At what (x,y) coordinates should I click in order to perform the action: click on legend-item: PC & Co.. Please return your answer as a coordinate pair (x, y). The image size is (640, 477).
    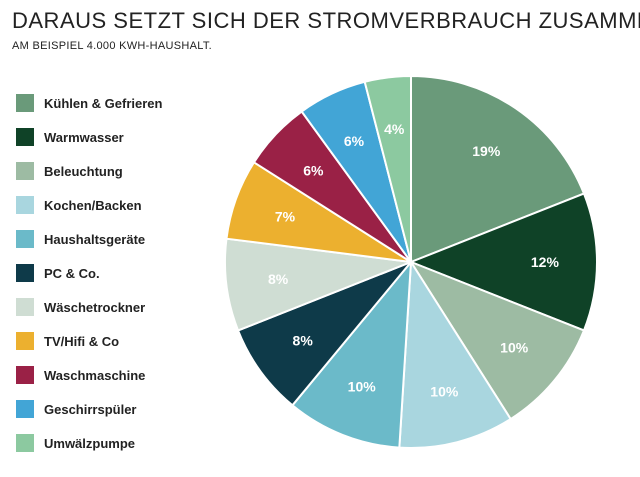
    Looking at the image, I should click on (116, 273).